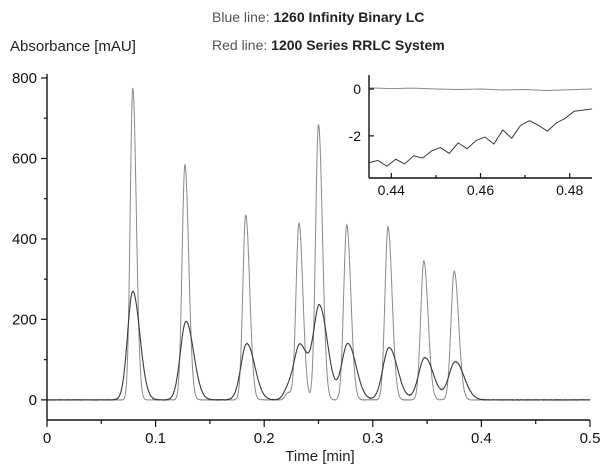 The height and width of the screenshot is (470, 605). Describe the element at coordinates (391, 190) in the screenshot. I see `inset-x-tick-label: 0.44` at that location.